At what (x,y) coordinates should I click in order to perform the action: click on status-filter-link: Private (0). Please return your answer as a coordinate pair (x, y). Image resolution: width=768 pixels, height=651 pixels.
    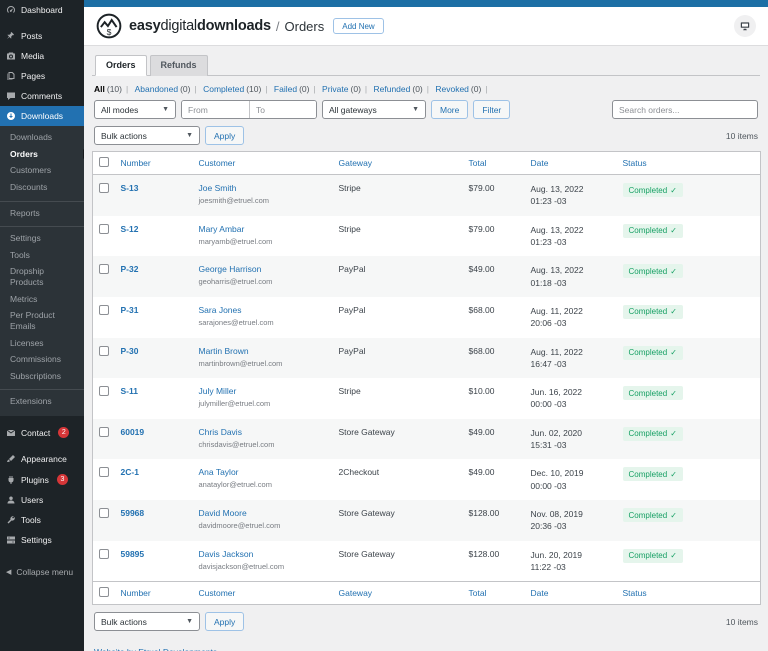
    Looking at the image, I should click on (346, 89).